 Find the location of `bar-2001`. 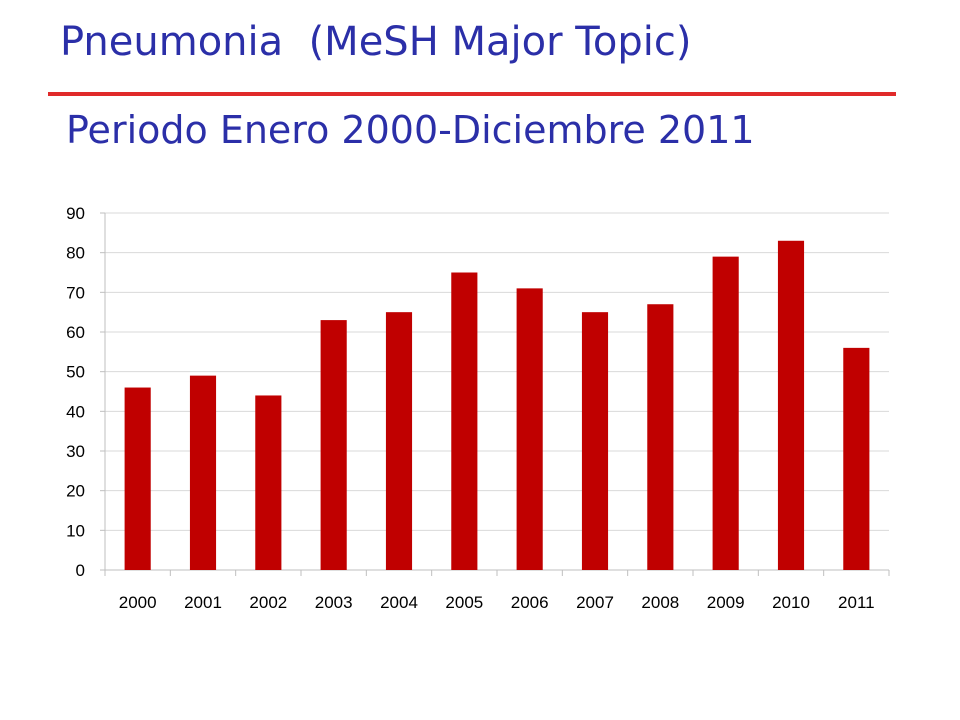

bar-2001 is located at coordinates (203, 472).